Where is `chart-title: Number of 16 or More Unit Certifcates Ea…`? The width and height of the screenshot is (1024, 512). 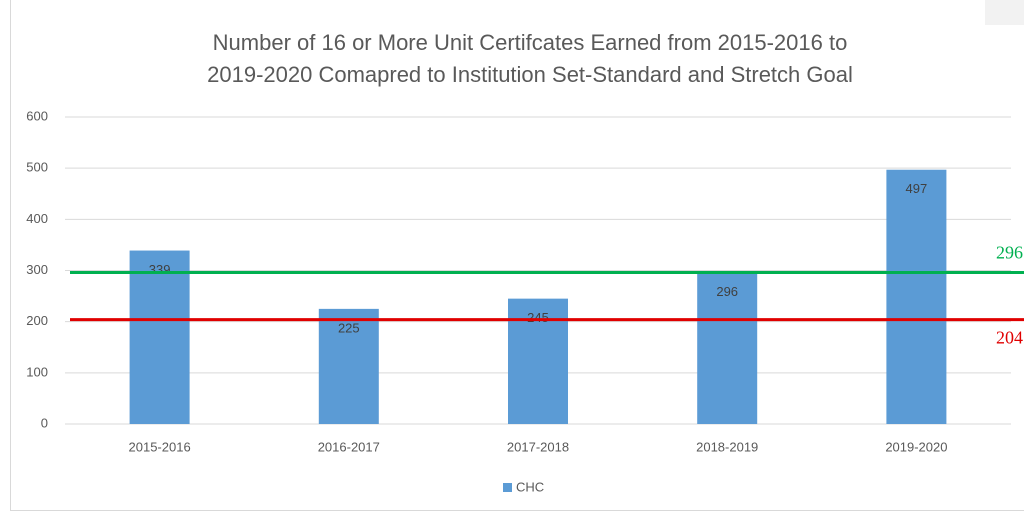
chart-title: Number of 16 or More Unit Certifcates Ea… is located at coordinates (530, 42).